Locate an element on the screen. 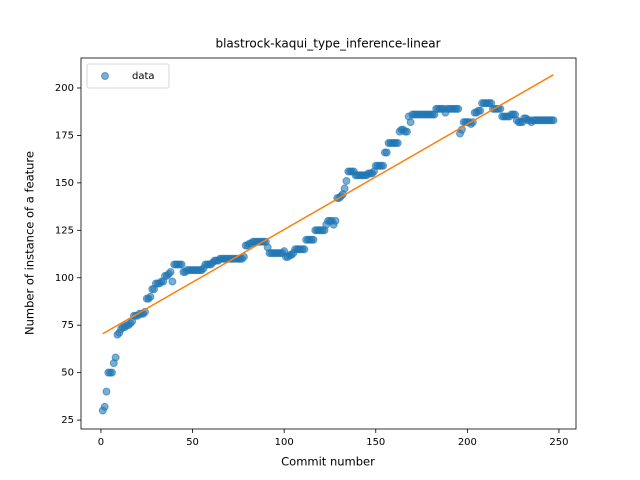 The width and height of the screenshot is (640, 480). x-tick-label: 0 is located at coordinates (101, 442).